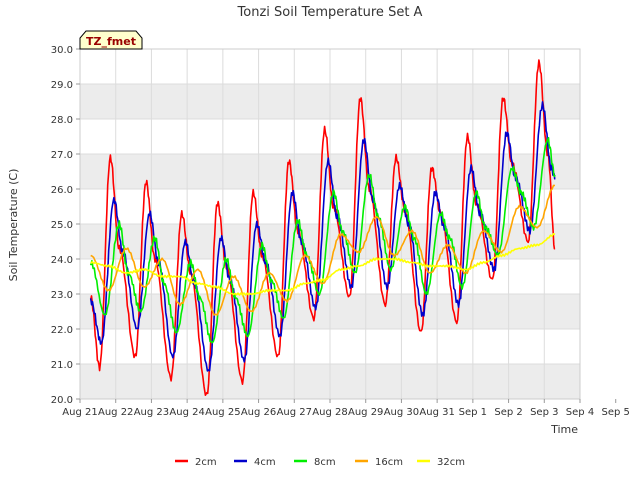 The width and height of the screenshot is (640, 480). What do you see at coordinates (323, 264) in the screenshot?
I see `series-line-32cm` at bounding box center [323, 264].